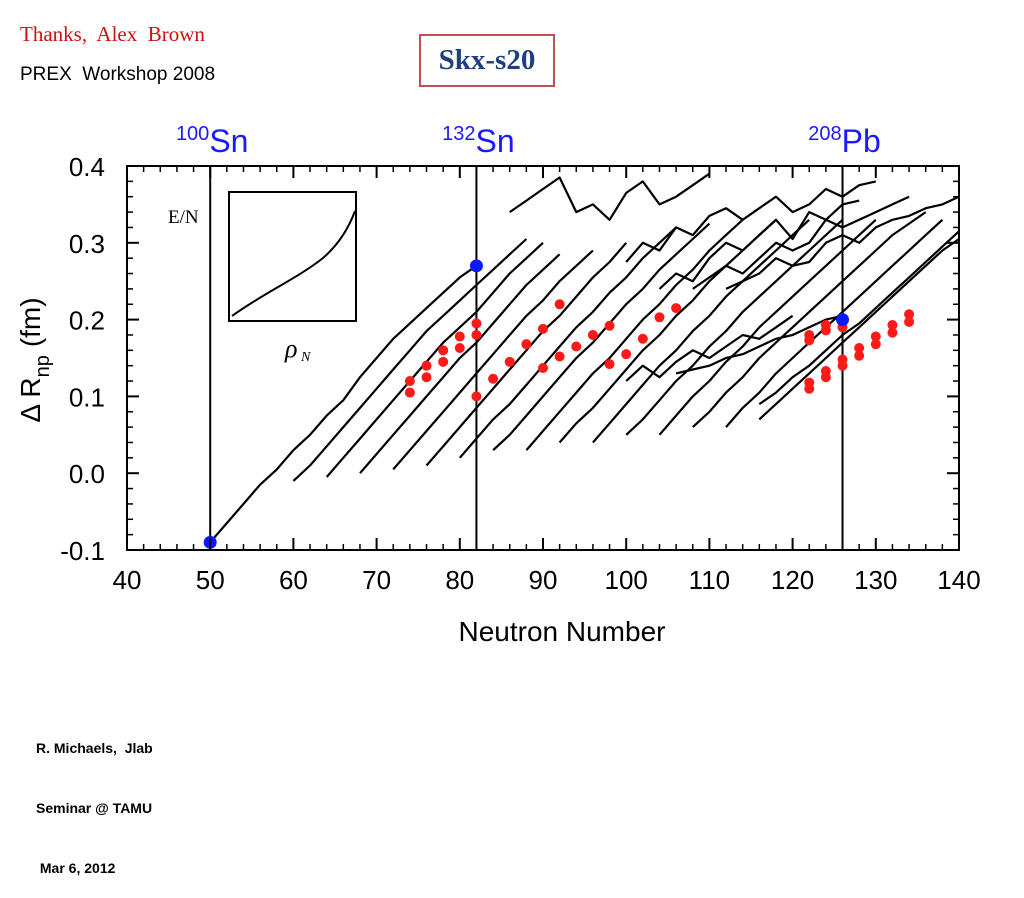  What do you see at coordinates (843, 320) in the screenshot?
I see `reference-point` at bounding box center [843, 320].